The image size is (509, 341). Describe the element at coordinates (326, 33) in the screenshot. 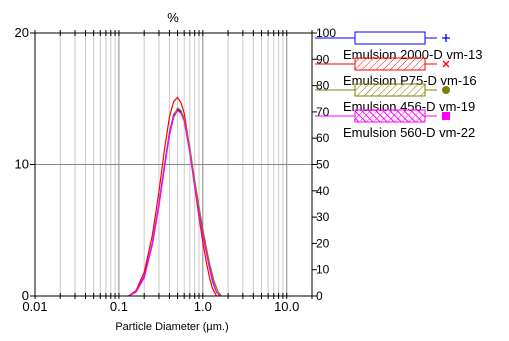

I see `y2-tick-label: 100` at that location.